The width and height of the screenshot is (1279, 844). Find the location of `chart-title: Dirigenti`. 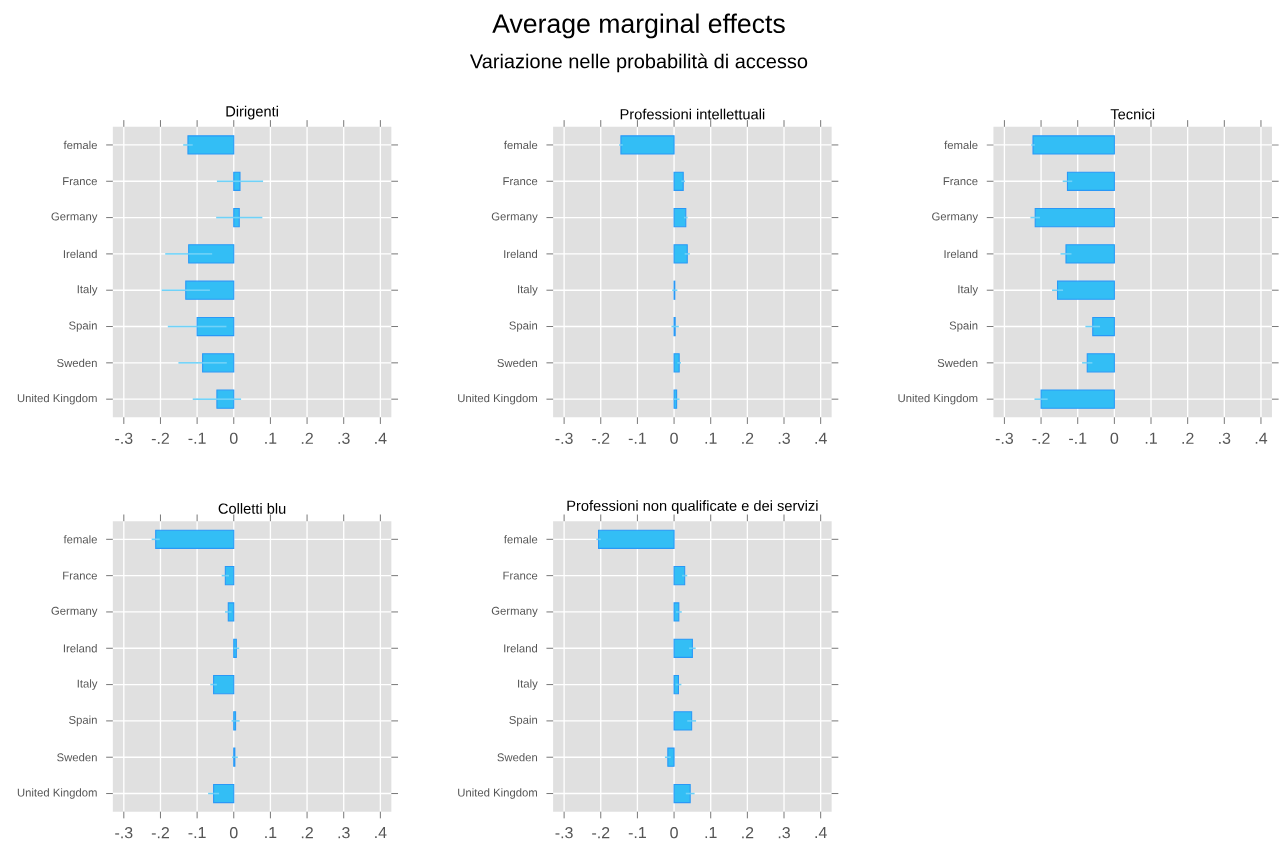

chart-title: Dirigenti is located at coordinates (252, 112).